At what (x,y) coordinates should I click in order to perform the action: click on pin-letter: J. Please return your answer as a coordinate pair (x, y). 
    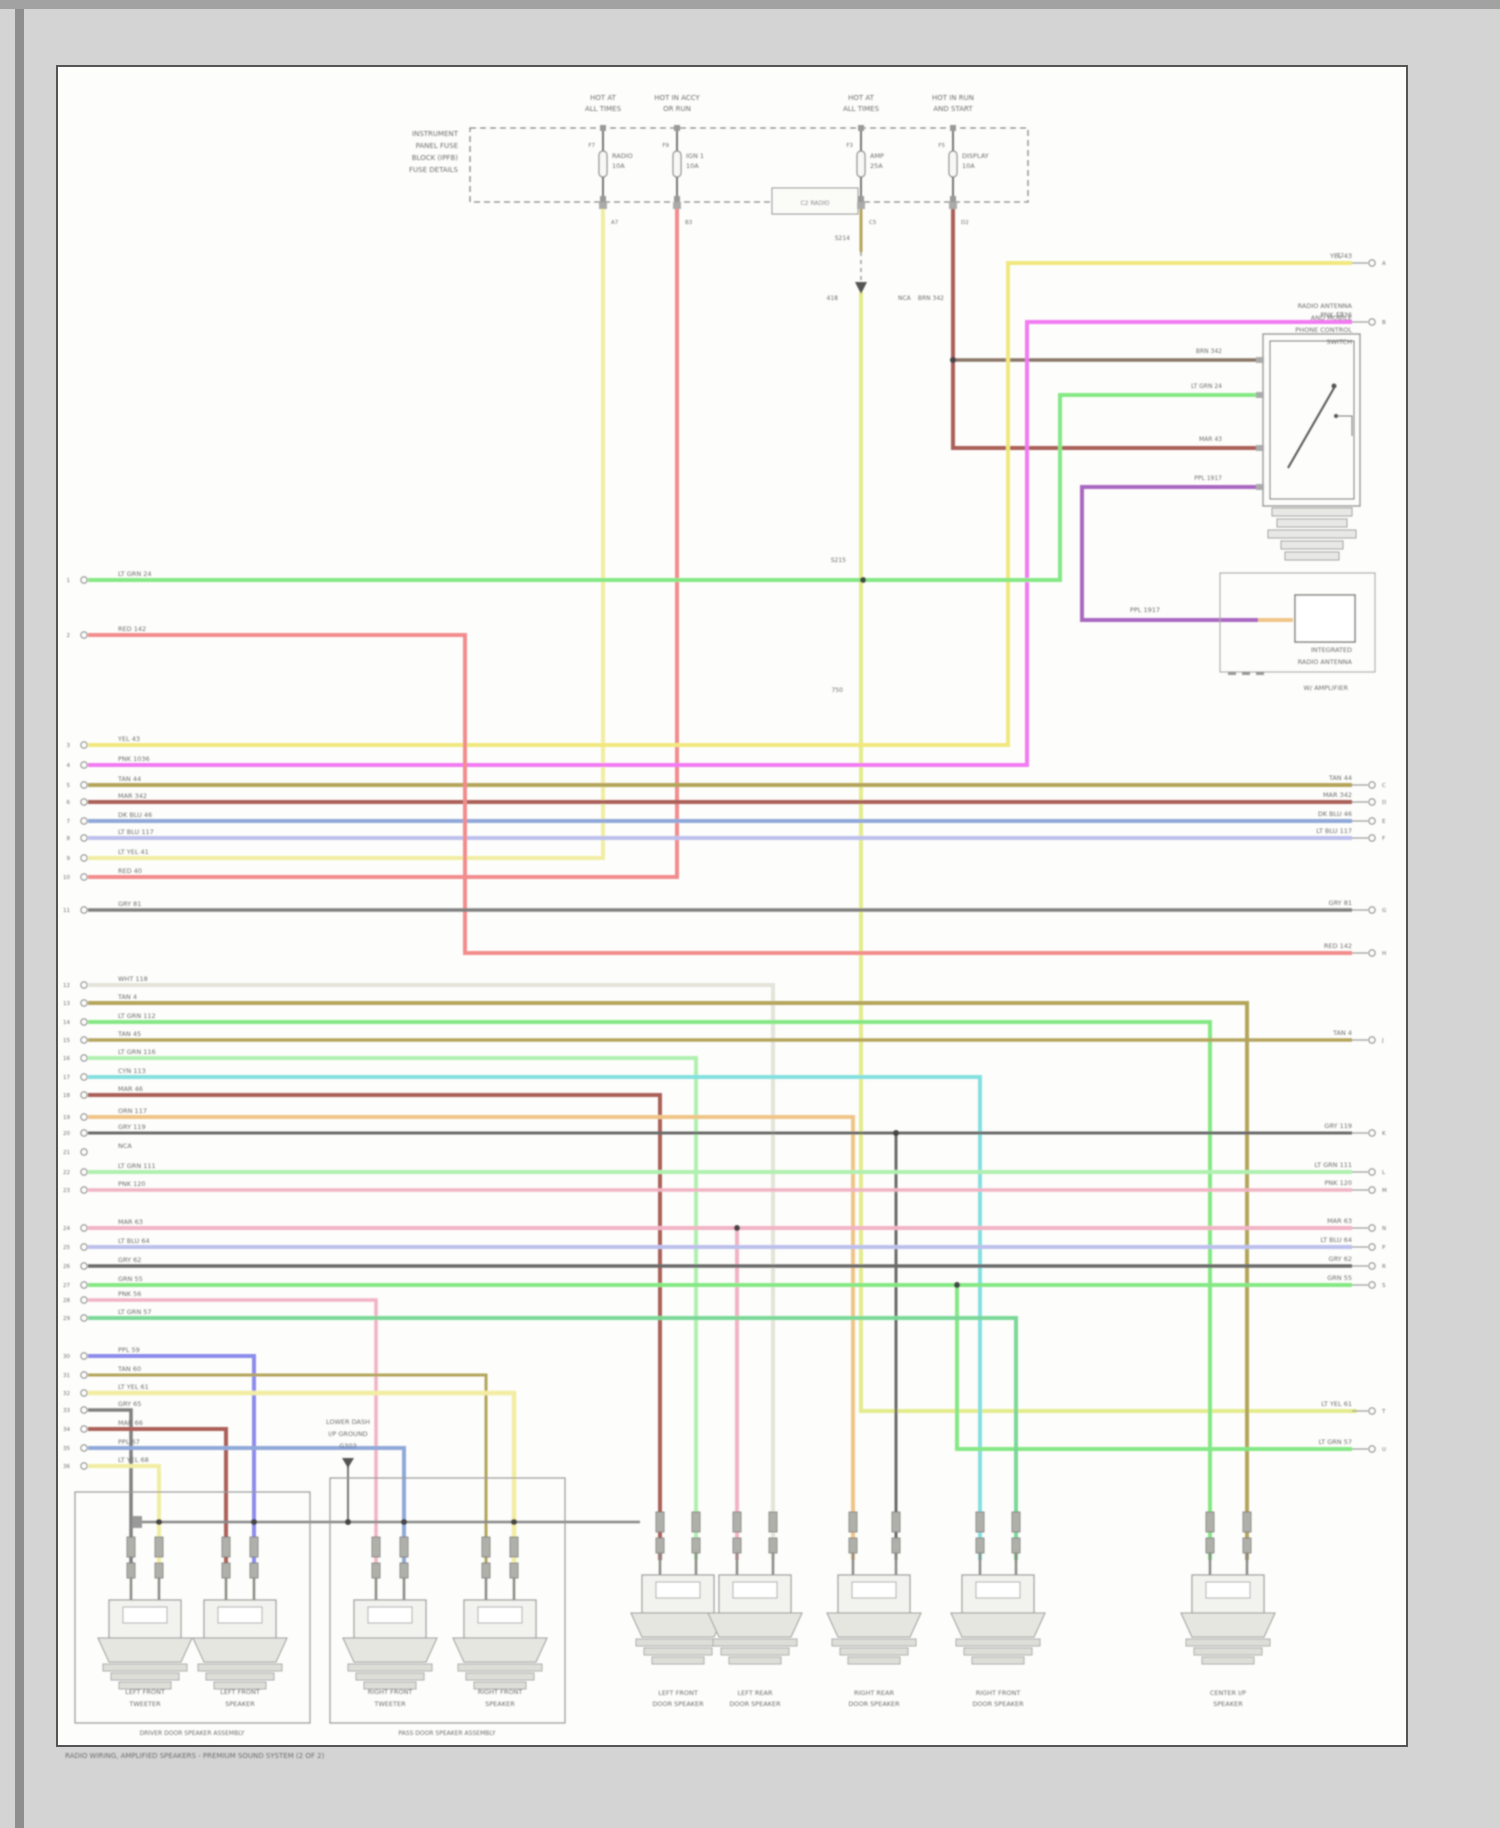
    Looking at the image, I should click on (1382, 1041).